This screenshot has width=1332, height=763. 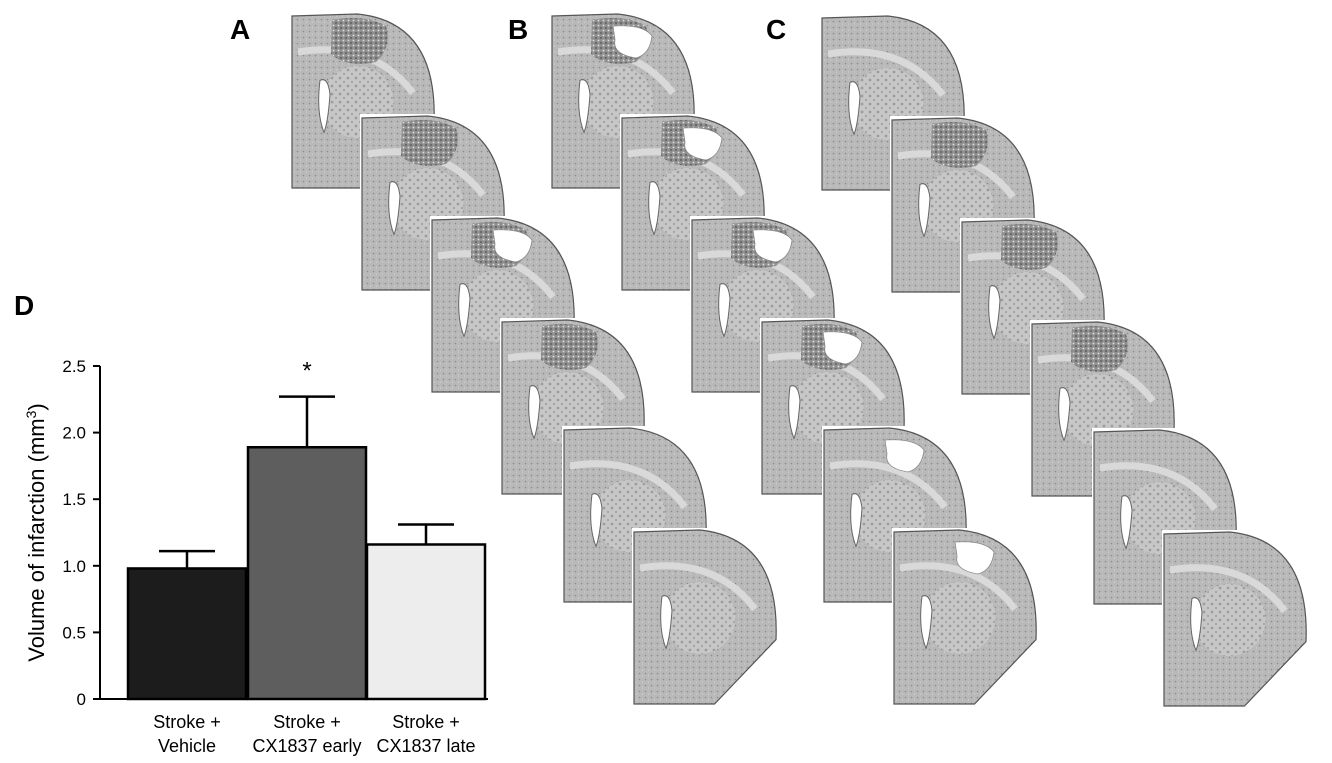 What do you see at coordinates (425, 746) in the screenshot?
I see `x-category-label: CX1837 late` at bounding box center [425, 746].